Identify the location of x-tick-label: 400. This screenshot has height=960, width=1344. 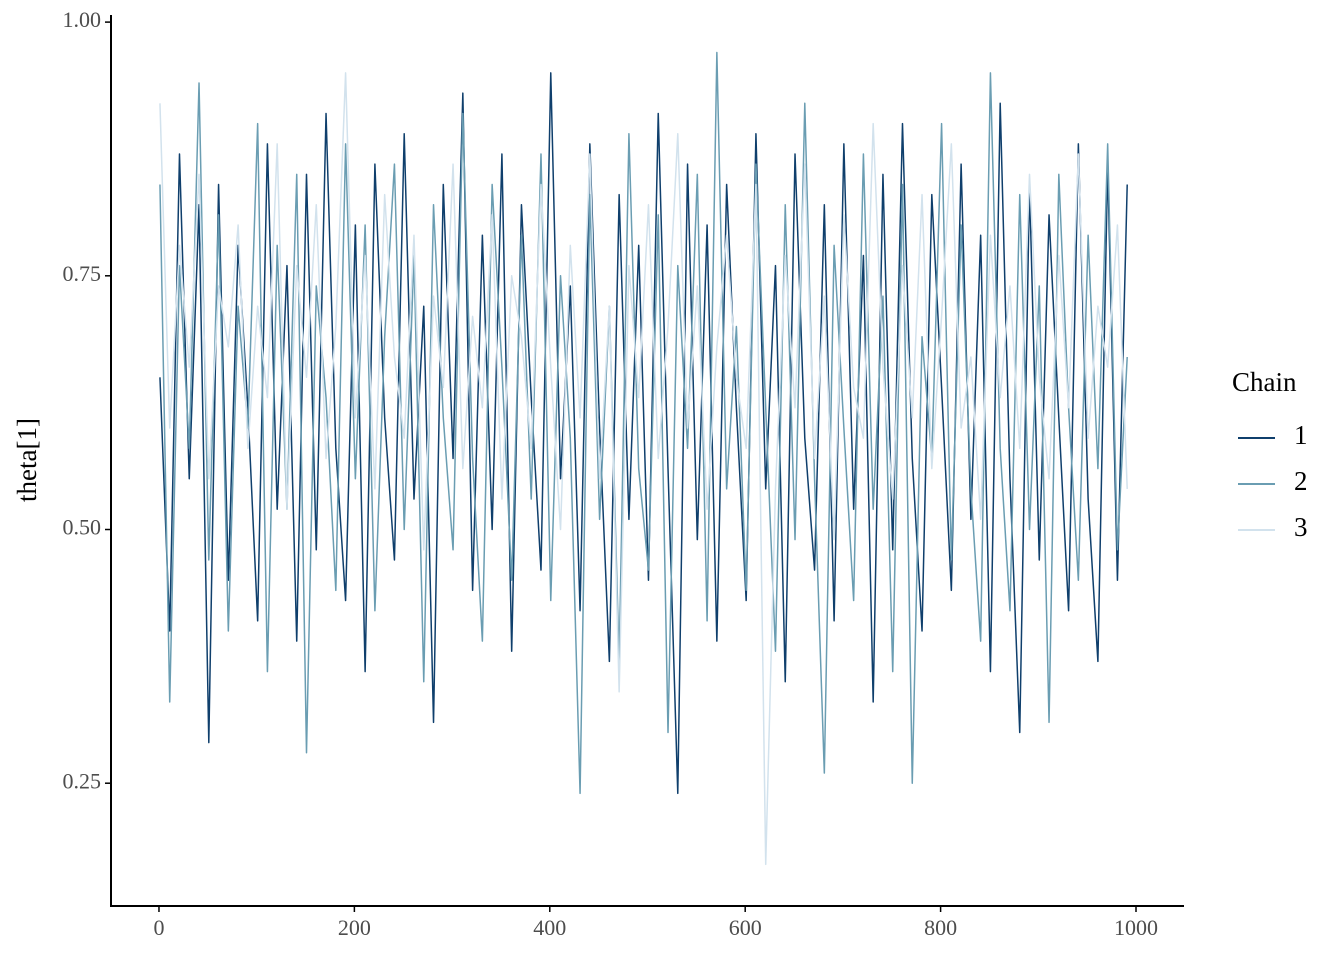
(549, 927).